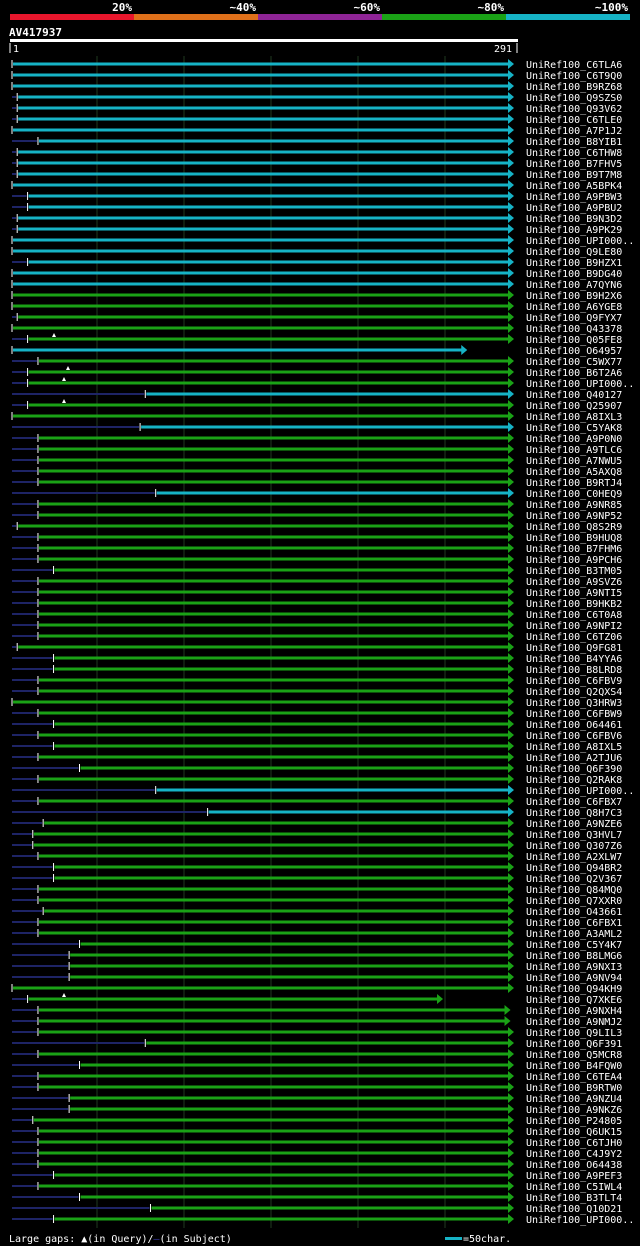  What do you see at coordinates (317, 219) in the screenshot?
I see `hit-row: UniRef100_B9N3D2` at bounding box center [317, 219].